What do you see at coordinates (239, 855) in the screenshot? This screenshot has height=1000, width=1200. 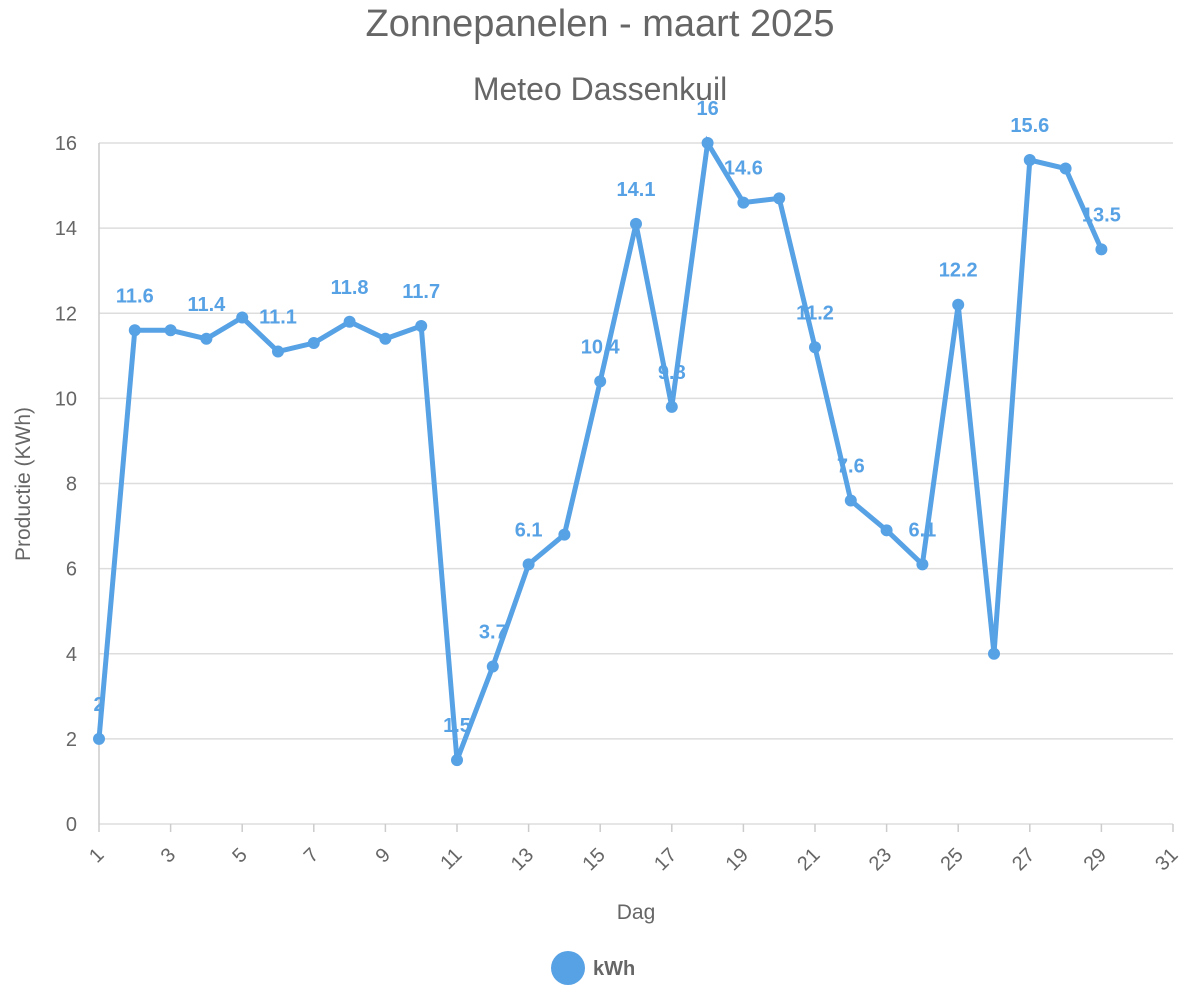 I see `x-tick-label: 5` at bounding box center [239, 855].